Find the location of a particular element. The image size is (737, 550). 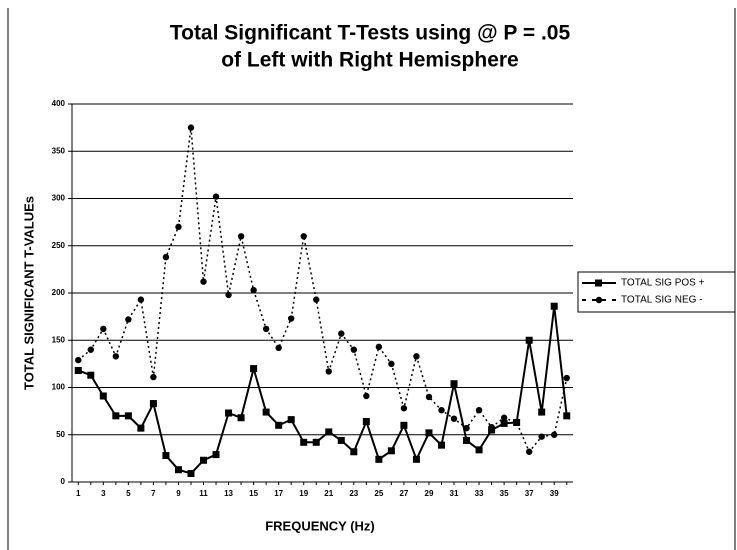

x-tick-label: 9 is located at coordinates (178, 493).